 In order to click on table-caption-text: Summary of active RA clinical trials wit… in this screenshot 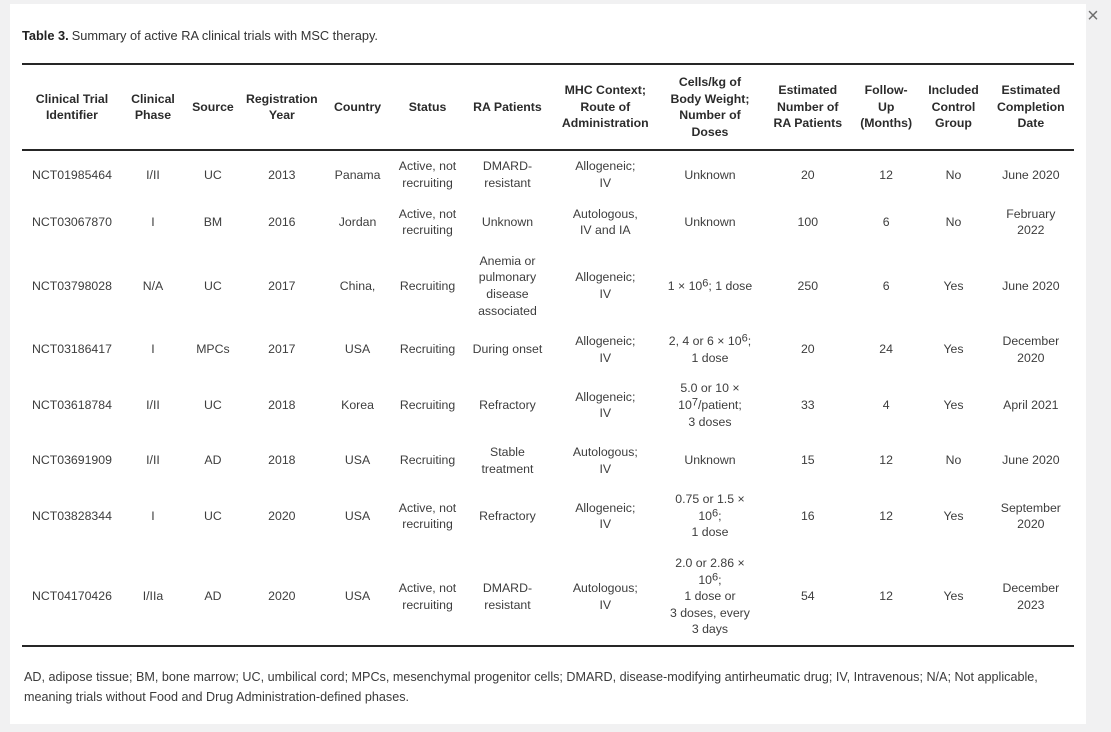, I will do `click(224, 35)`.